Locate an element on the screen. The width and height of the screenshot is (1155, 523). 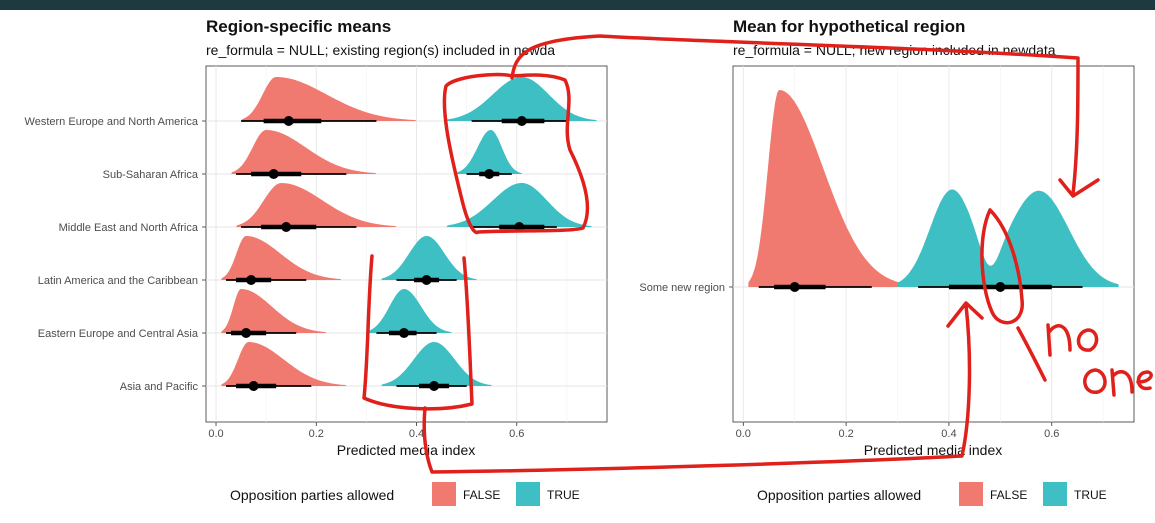
legend-left-title: Opposition parties allowed is located at coordinates (312, 495).